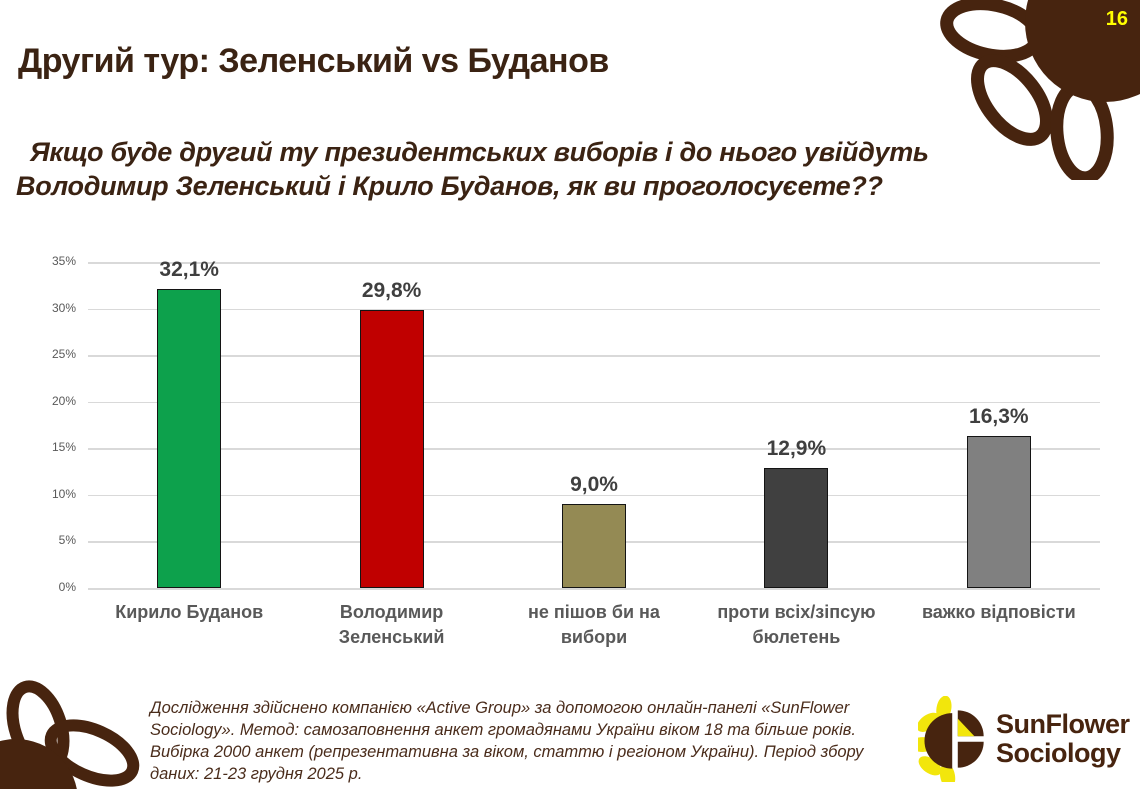  What do you see at coordinates (391, 291) in the screenshot?
I see `bar-value-label: 29,8%` at bounding box center [391, 291].